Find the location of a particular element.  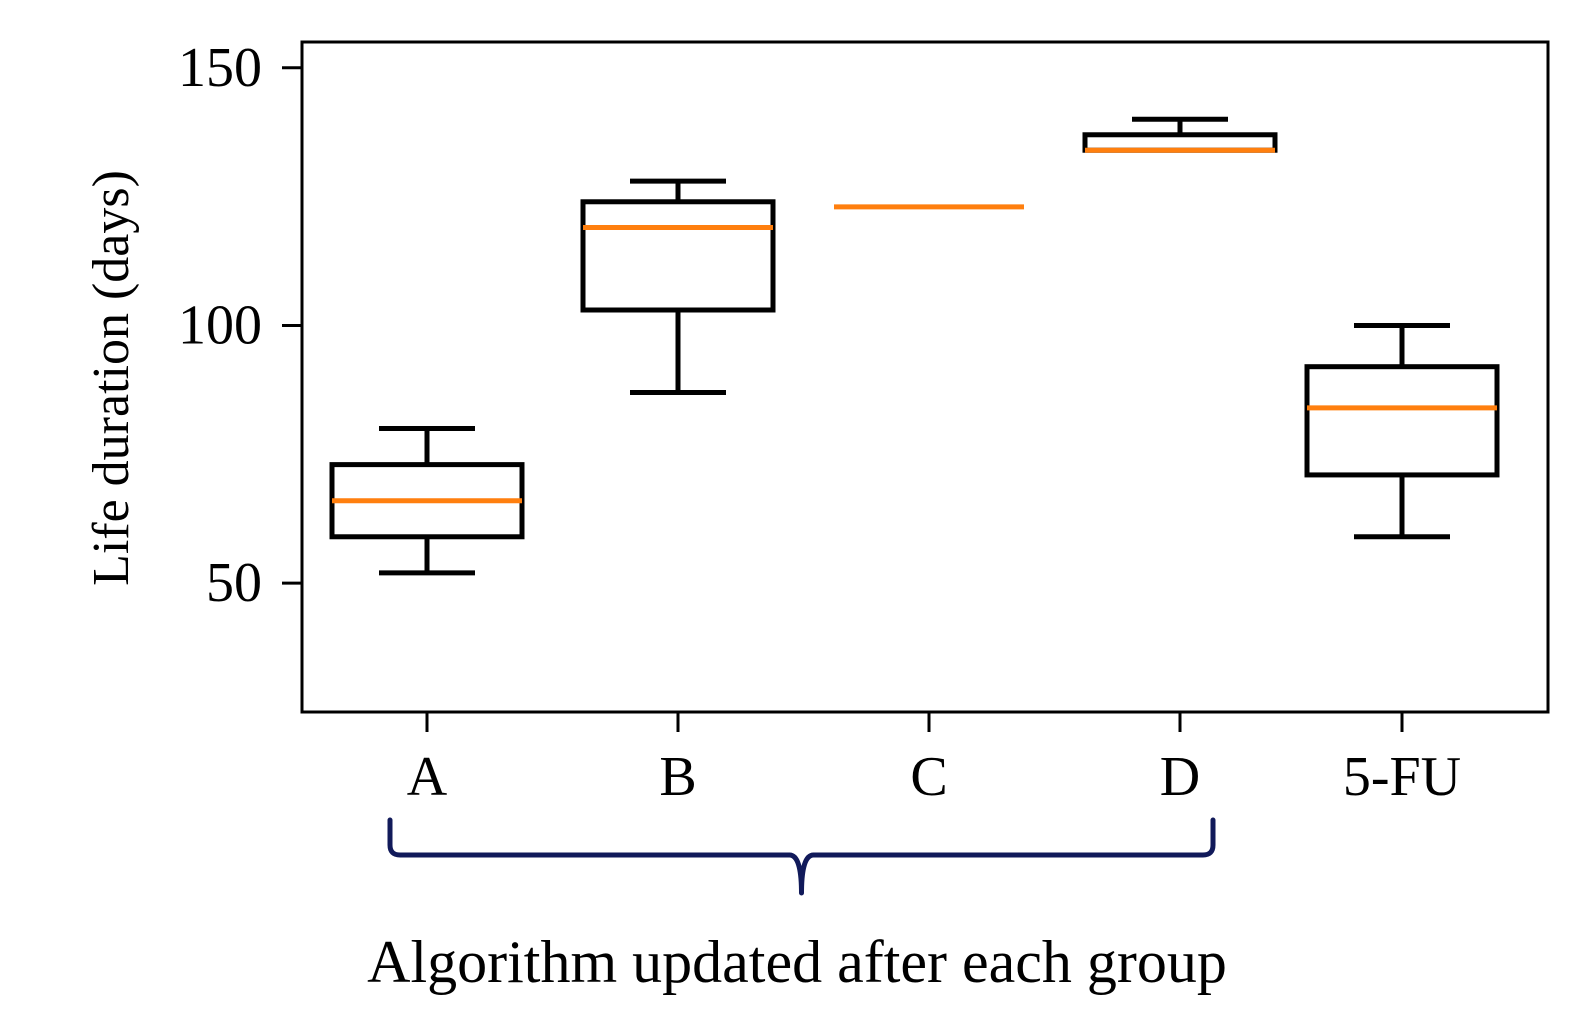

x-tick-label: C is located at coordinates (928, 777).